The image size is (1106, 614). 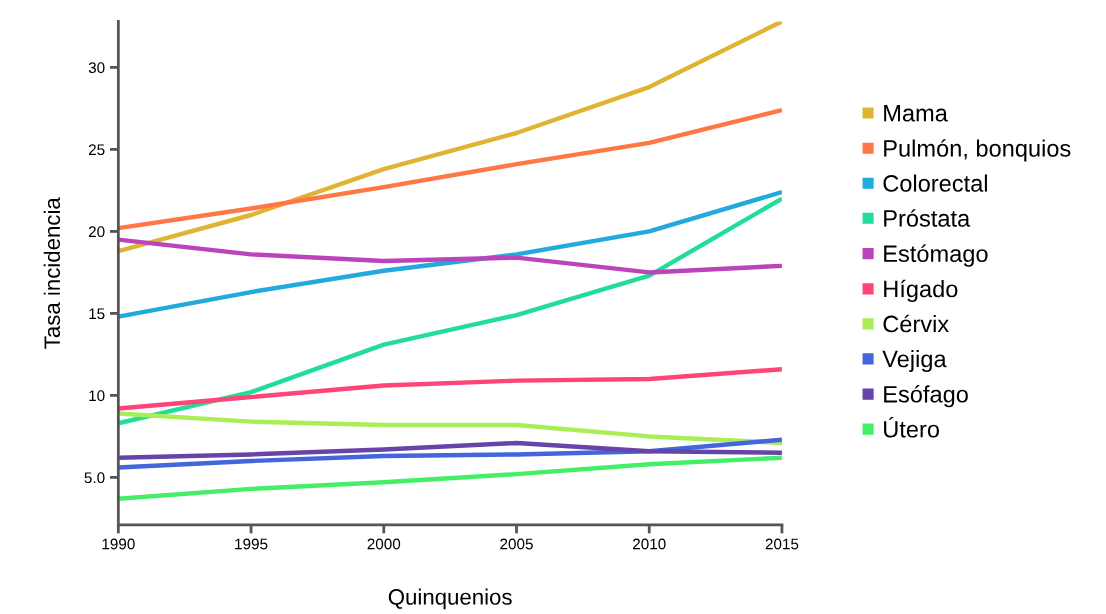 What do you see at coordinates (911, 427) in the screenshot?
I see `legend-label: Útero` at bounding box center [911, 427].